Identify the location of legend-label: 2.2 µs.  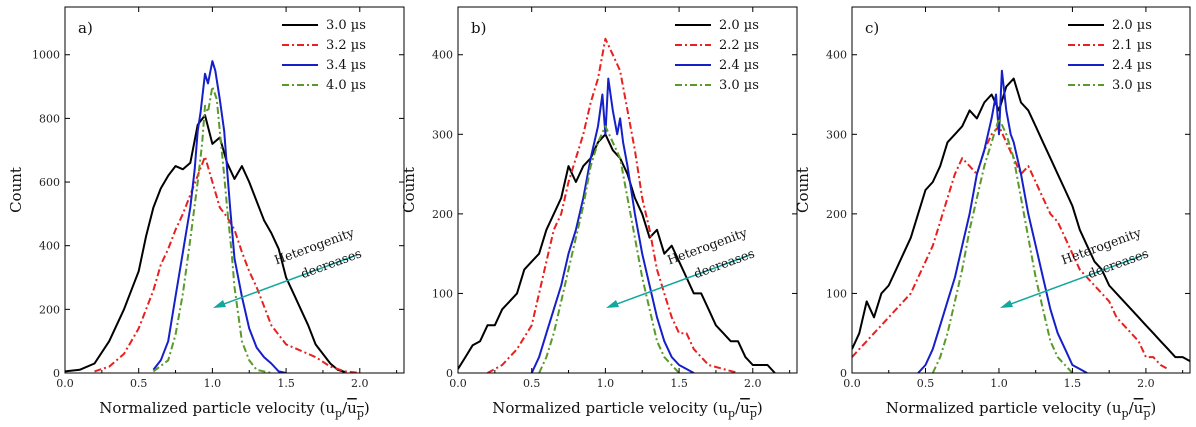
(739, 45).